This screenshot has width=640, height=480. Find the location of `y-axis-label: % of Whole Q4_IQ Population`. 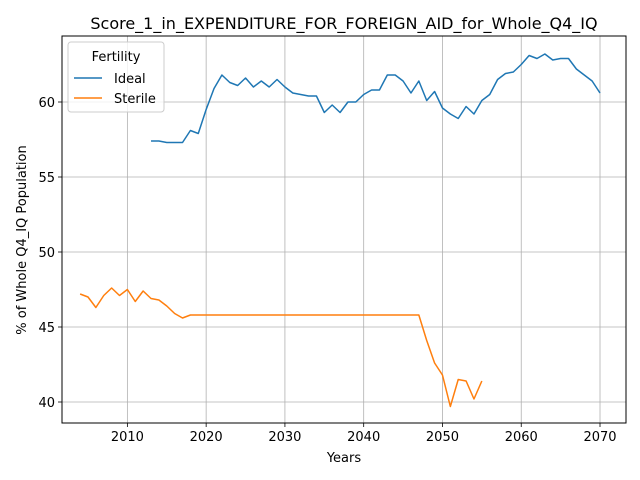

y-axis-label: % of Whole Q4_IQ Population is located at coordinates (22, 239).